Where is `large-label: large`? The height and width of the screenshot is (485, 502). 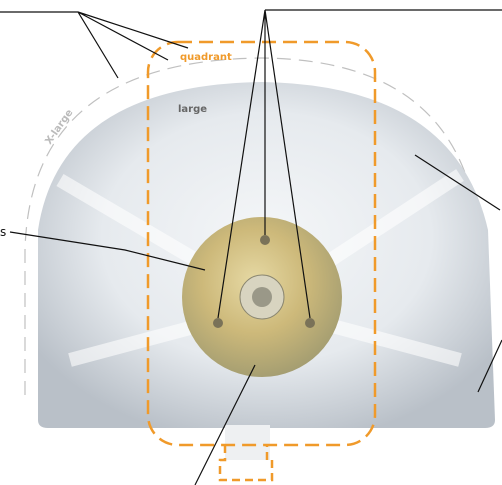 large-label: large is located at coordinates (192, 109).